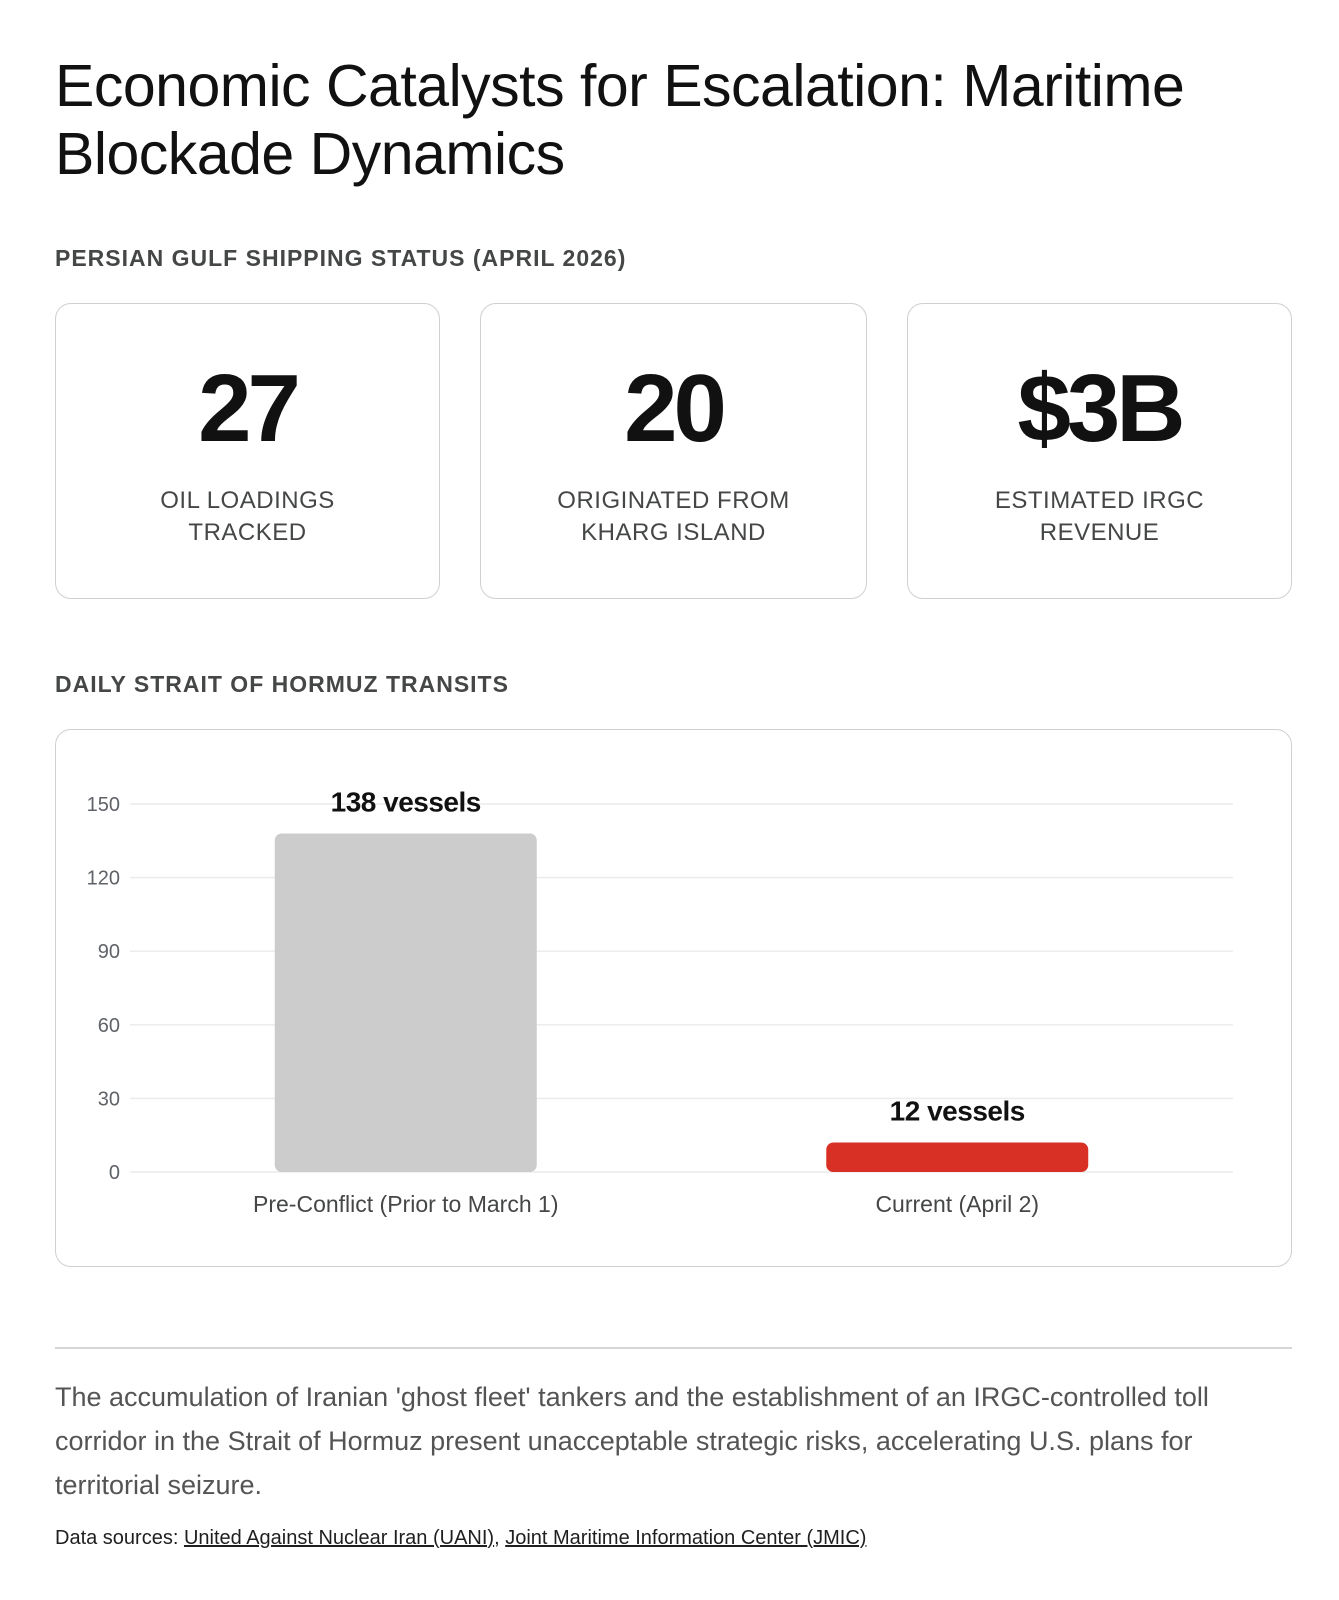 The width and height of the screenshot is (1339, 1600). Describe the element at coordinates (339, 1538) in the screenshot. I see `source-link-uani: United Against Nuclear Iran (UANI)` at that location.